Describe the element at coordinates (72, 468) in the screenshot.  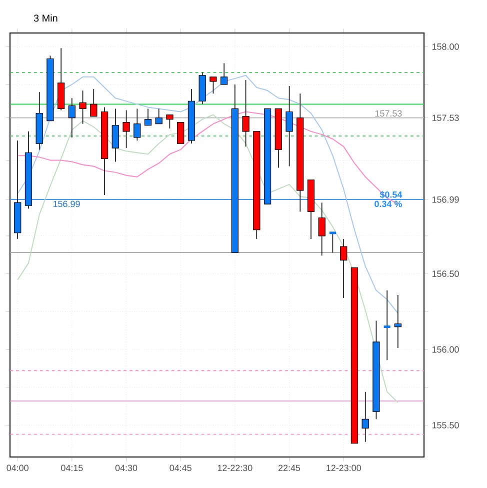
I see `x-tick-label: 04:15` at that location.